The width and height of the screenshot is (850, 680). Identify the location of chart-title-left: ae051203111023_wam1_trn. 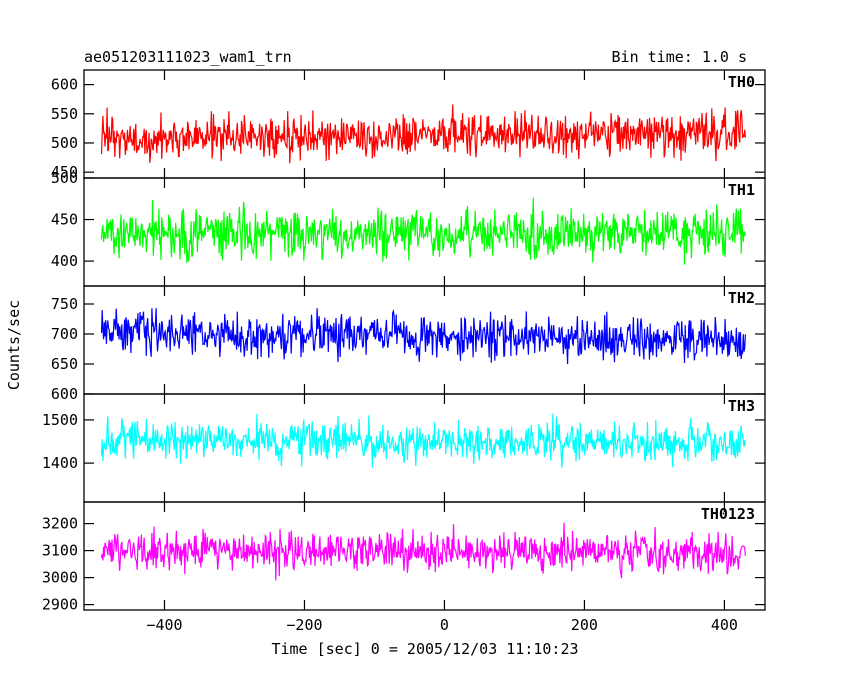
(188, 57).